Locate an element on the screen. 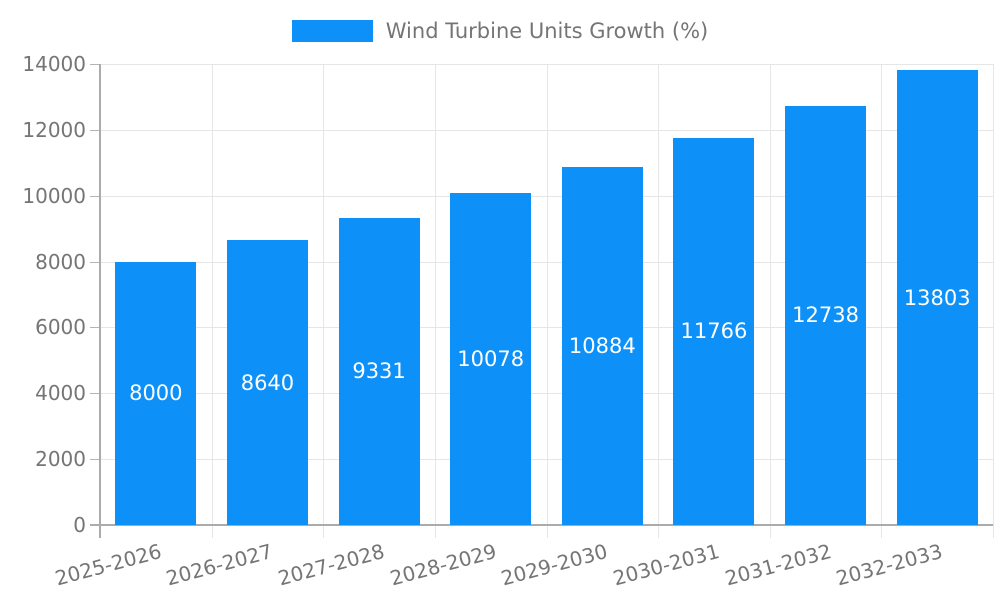 This screenshot has height=600, width=1000. bar-value-label: 8000 is located at coordinates (156, 393).